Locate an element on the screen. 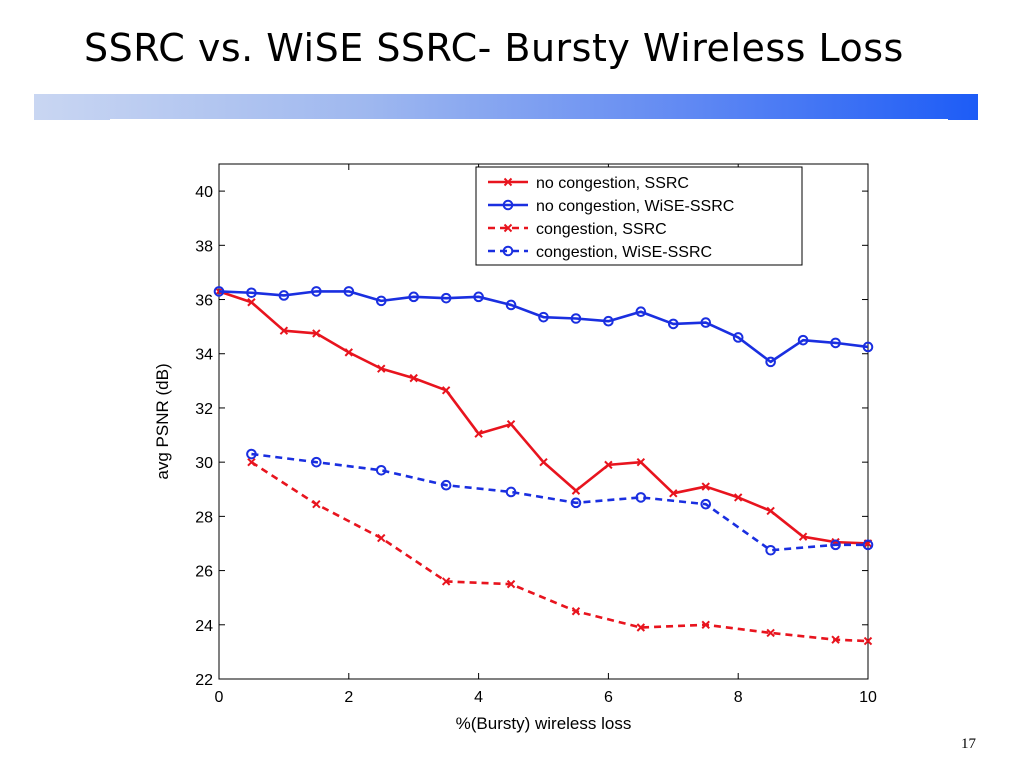 This screenshot has width=1024, height=768. x-tick-label: 6 is located at coordinates (608, 697).